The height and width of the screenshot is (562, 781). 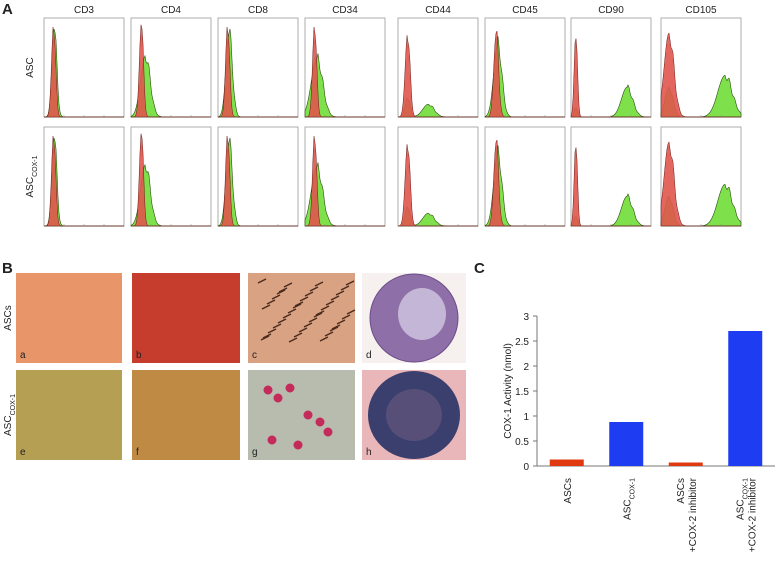 What do you see at coordinates (137, 452) in the screenshot?
I see `image-label: f` at bounding box center [137, 452].